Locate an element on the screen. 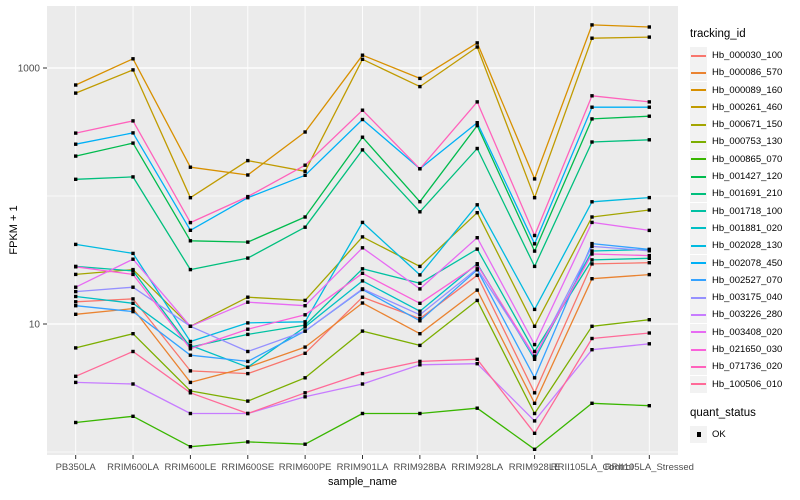 This screenshot has width=800, height=500. black-square-point-icon is located at coordinates (698, 434).